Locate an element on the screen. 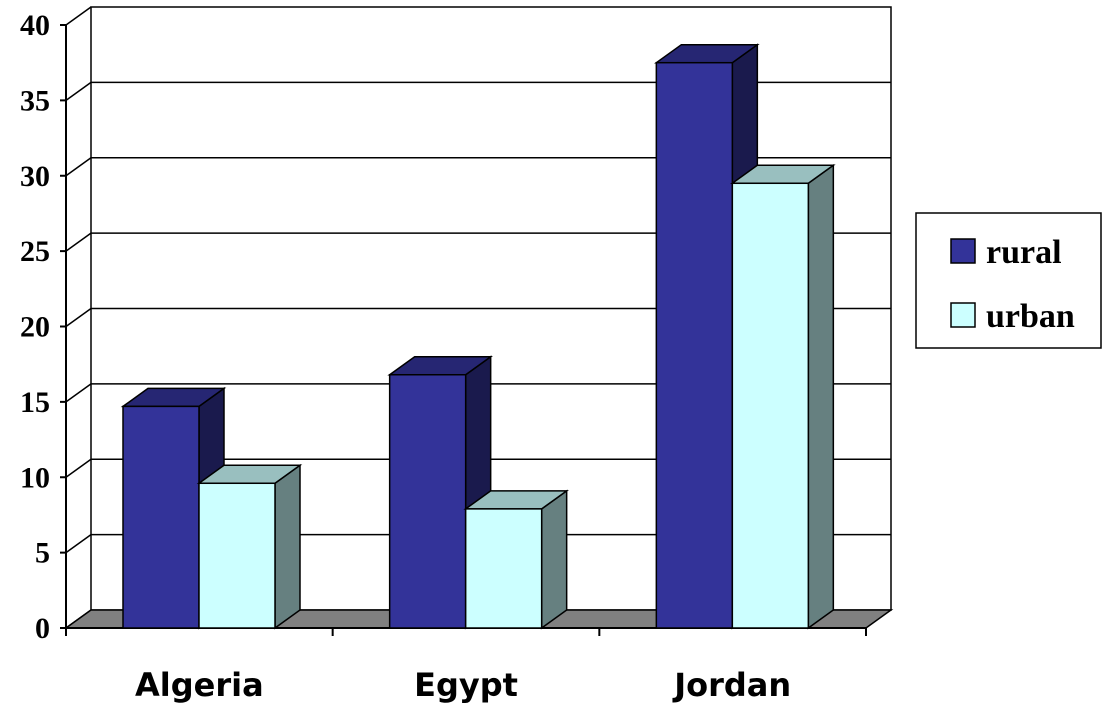 The height and width of the screenshot is (708, 1103). bar-rural-algeria is located at coordinates (173, 508).